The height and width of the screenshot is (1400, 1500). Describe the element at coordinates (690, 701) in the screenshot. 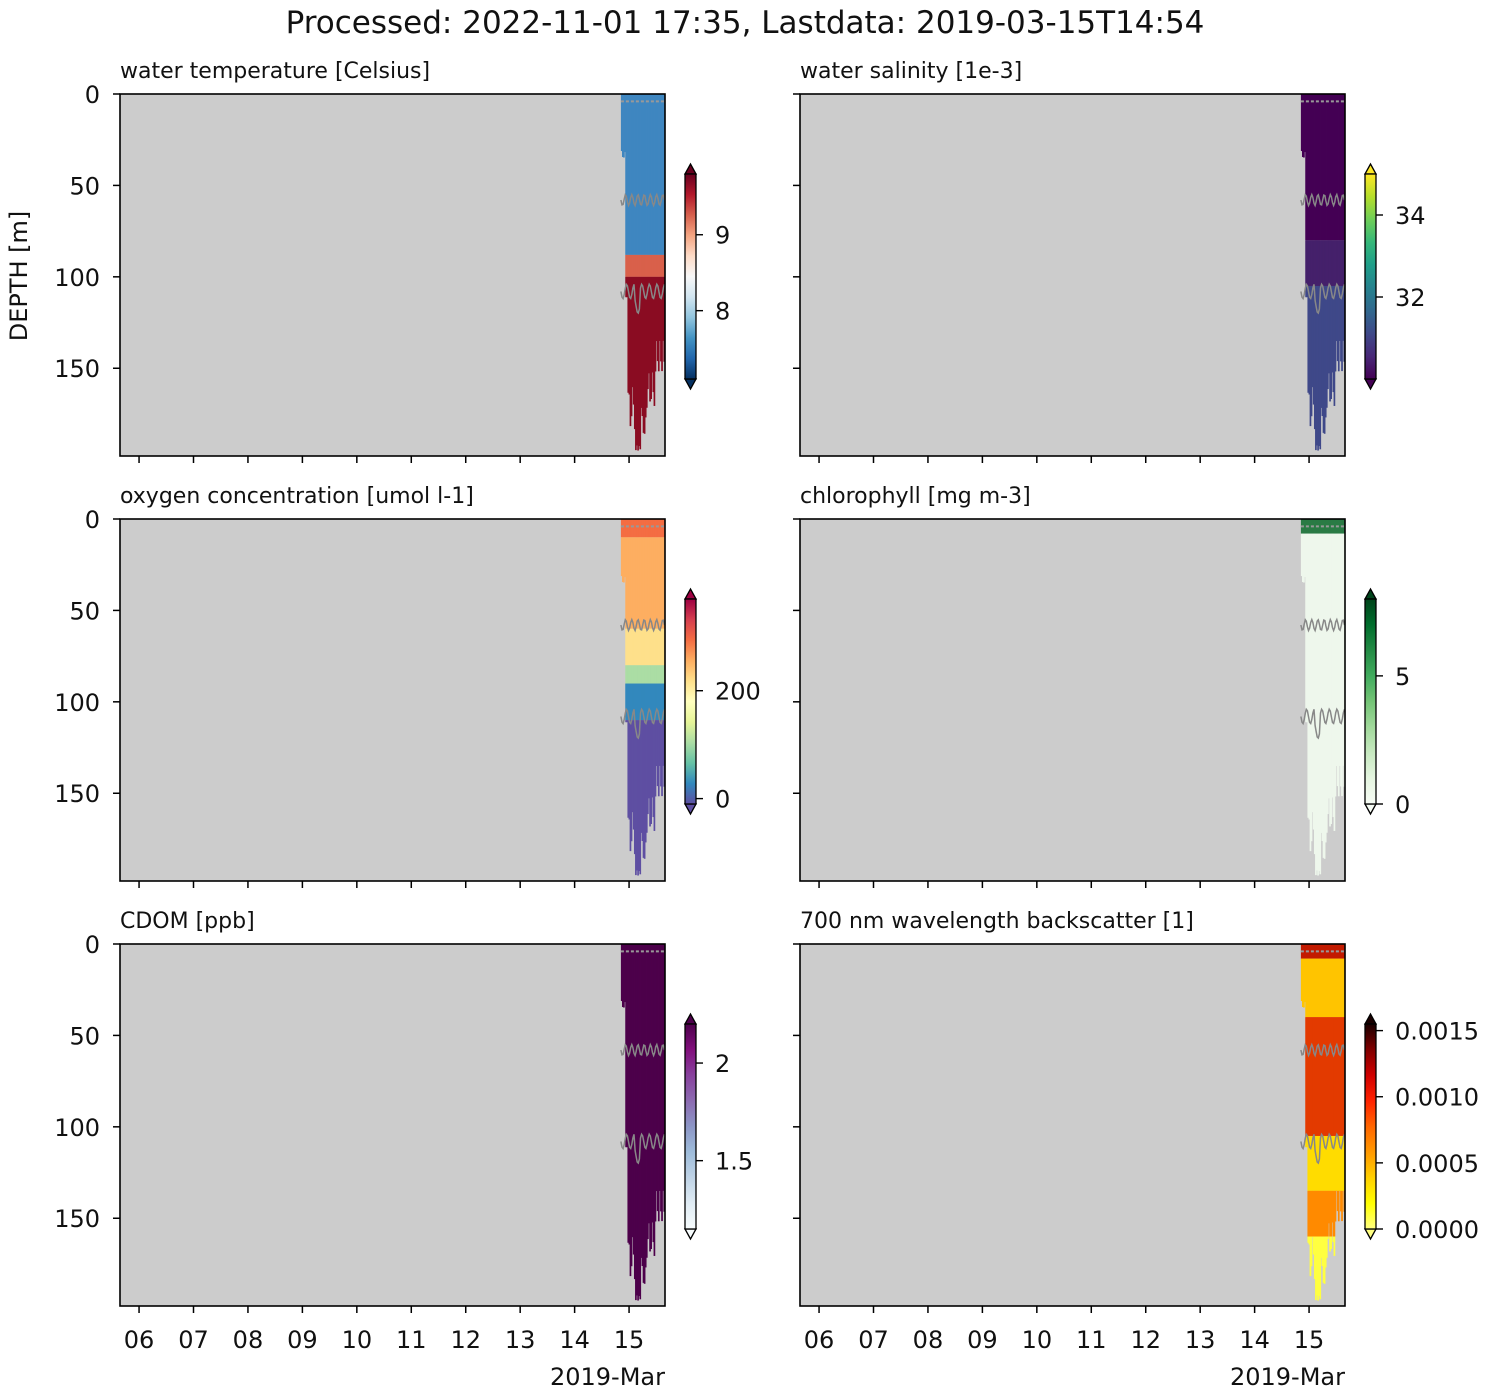

I see `colorbar-body` at that location.